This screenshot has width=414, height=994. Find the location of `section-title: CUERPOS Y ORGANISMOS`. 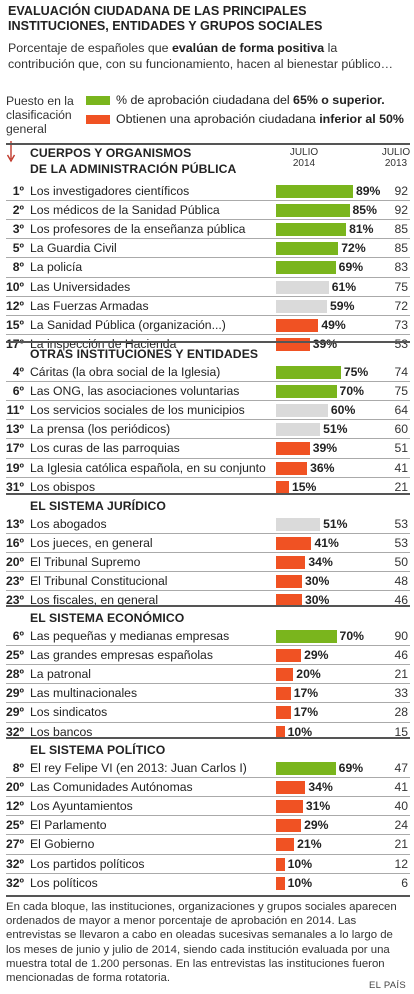

section-title: CUERPOS Y ORGANISMOS is located at coordinates (111, 153).